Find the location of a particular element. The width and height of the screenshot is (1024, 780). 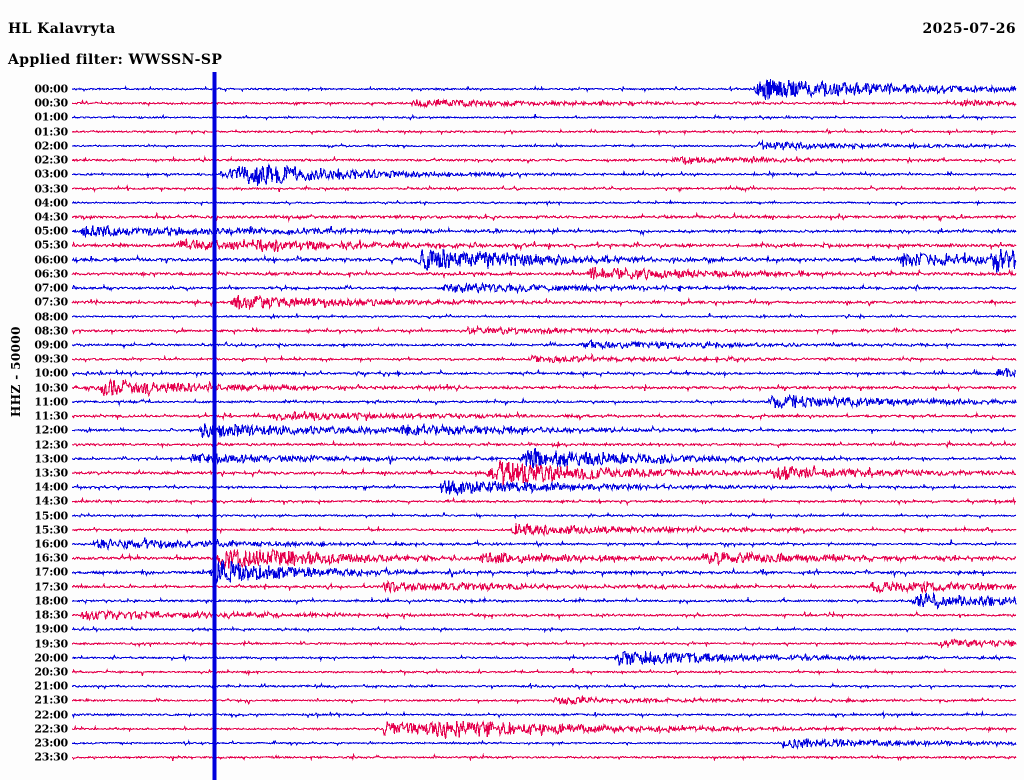

time-label: 13:00 is located at coordinates (51, 459).